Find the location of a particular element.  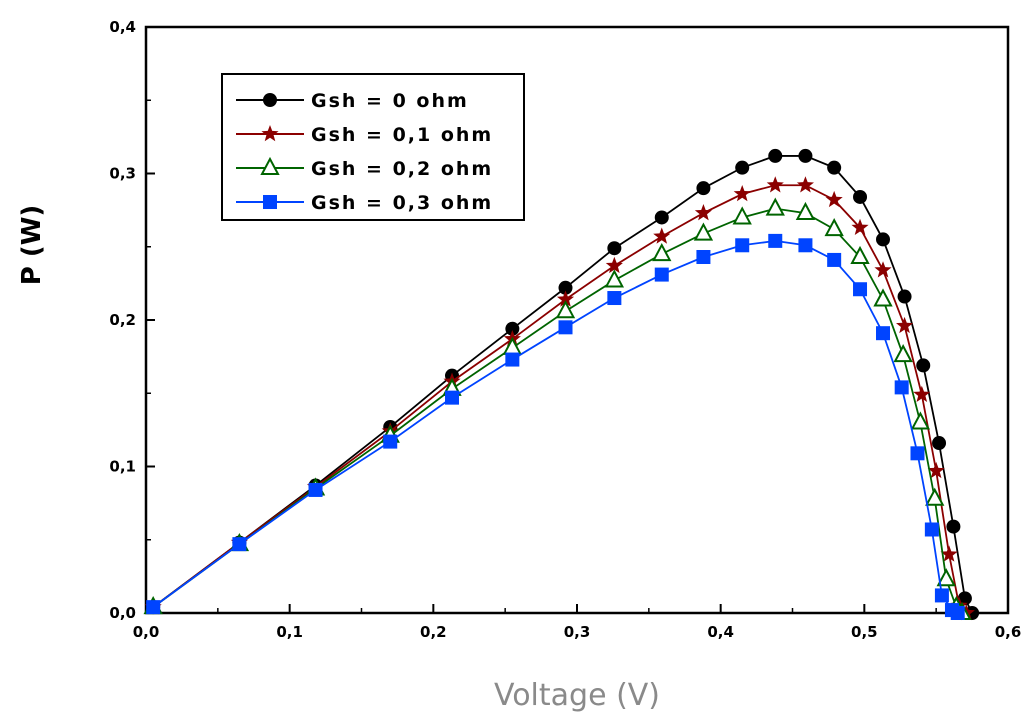

x-tick-label: 0,3 is located at coordinates (577, 632).